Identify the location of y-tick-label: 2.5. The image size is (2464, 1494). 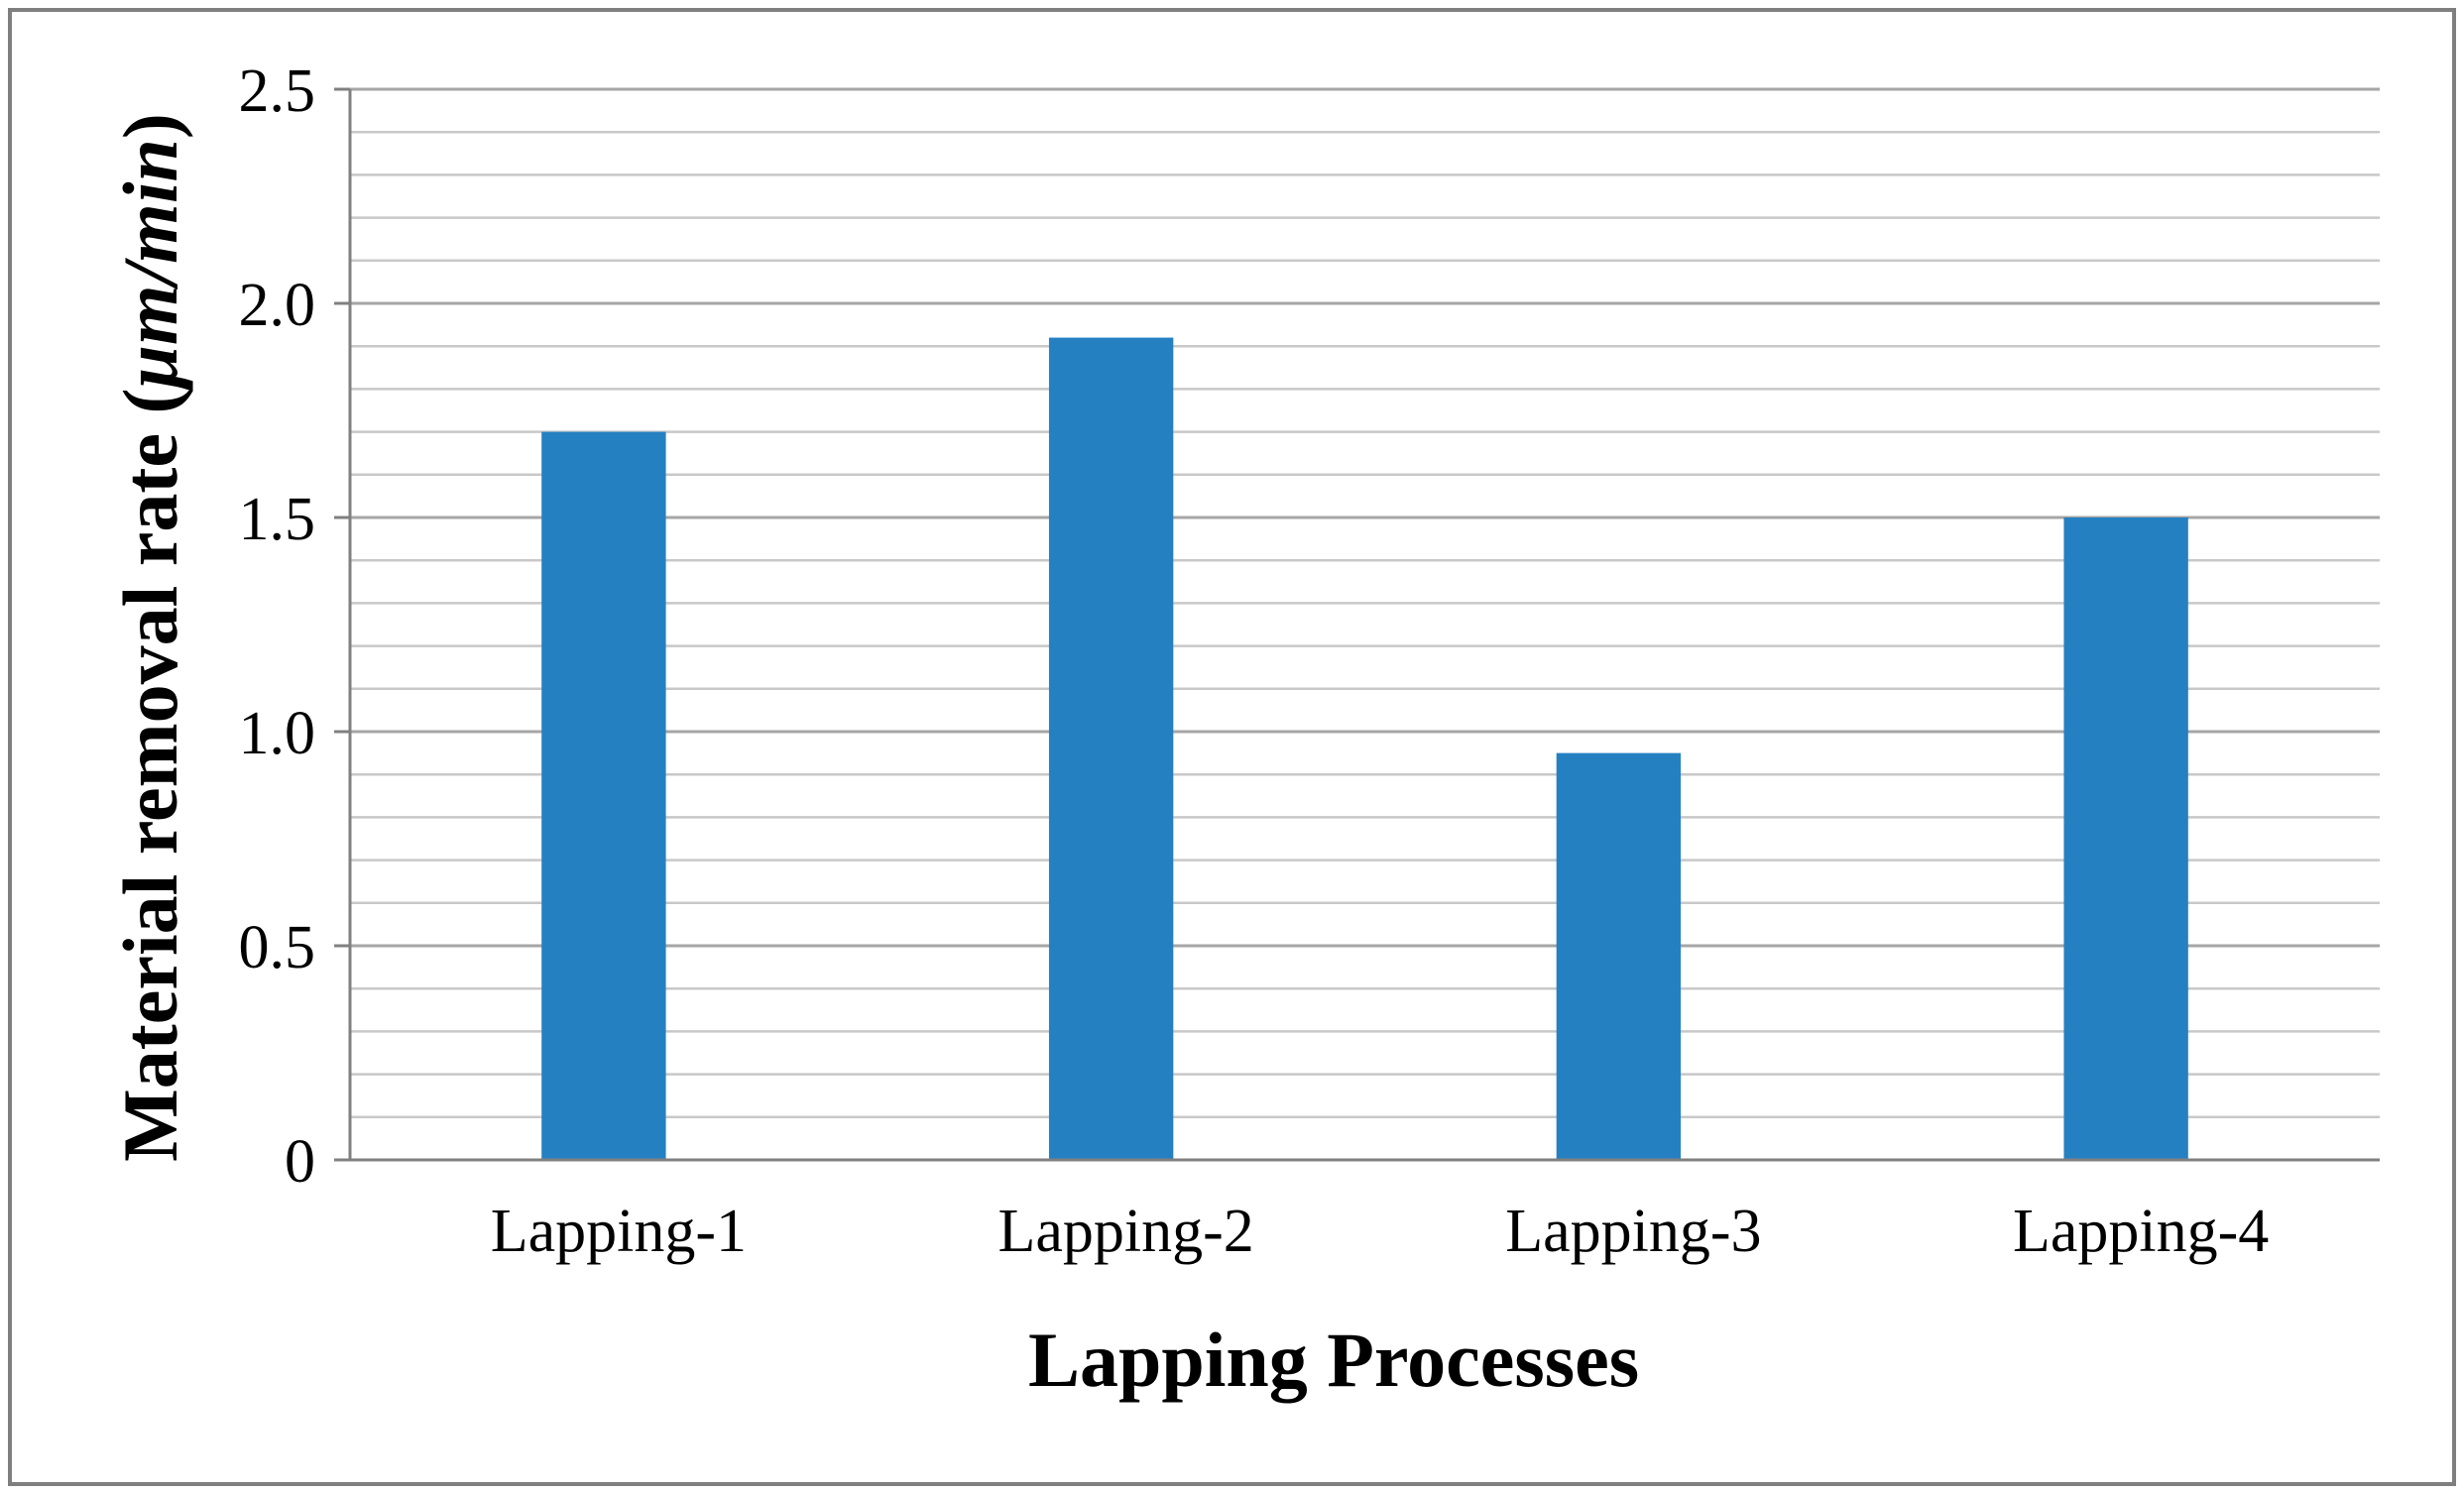
(277, 91).